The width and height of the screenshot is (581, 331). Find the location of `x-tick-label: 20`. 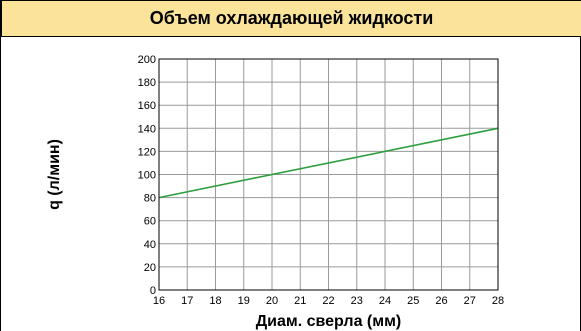

x-tick-label: 20 is located at coordinates (272, 301).